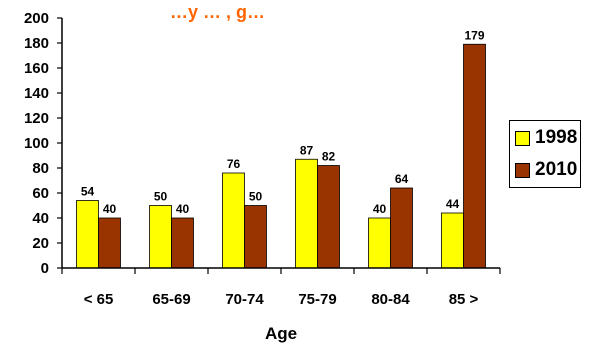 This screenshot has height=344, width=594. What do you see at coordinates (36, 143) in the screenshot?
I see `y-tick-label: 100` at bounding box center [36, 143].